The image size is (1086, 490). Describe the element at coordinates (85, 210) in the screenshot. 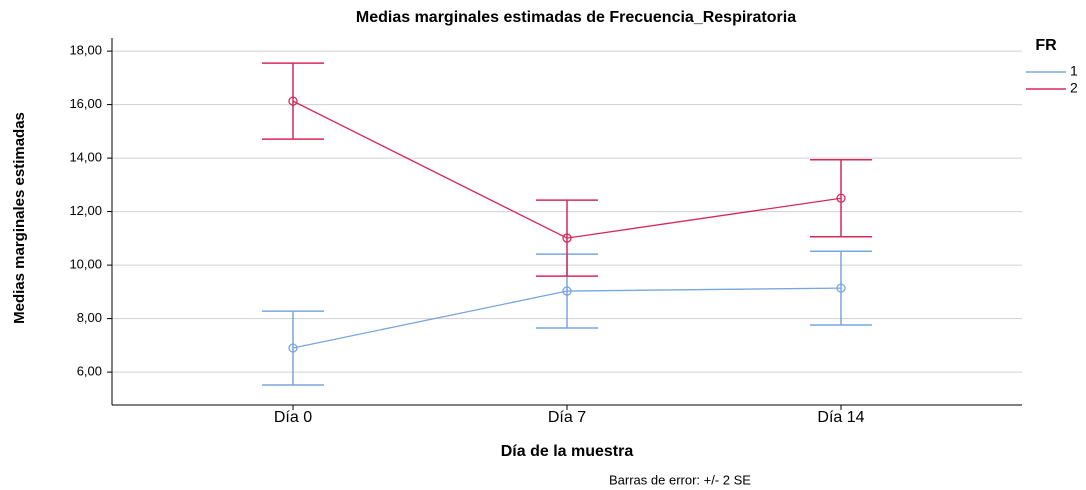

I see `y-tick-label: 12,00` at that location.